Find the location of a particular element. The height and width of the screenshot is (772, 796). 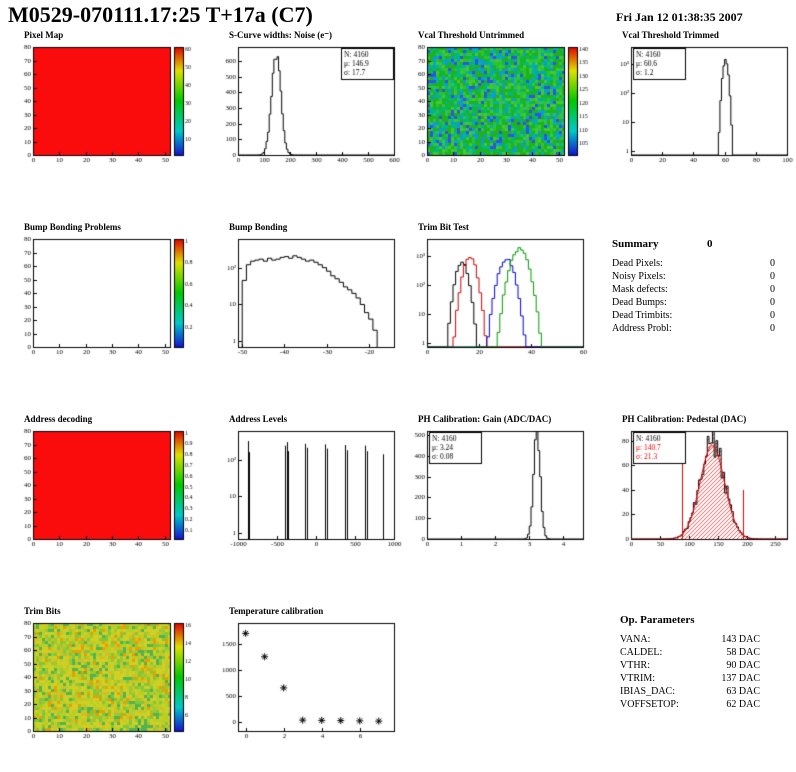

op-parameters-header: Op. Parameters is located at coordinates (690, 621).